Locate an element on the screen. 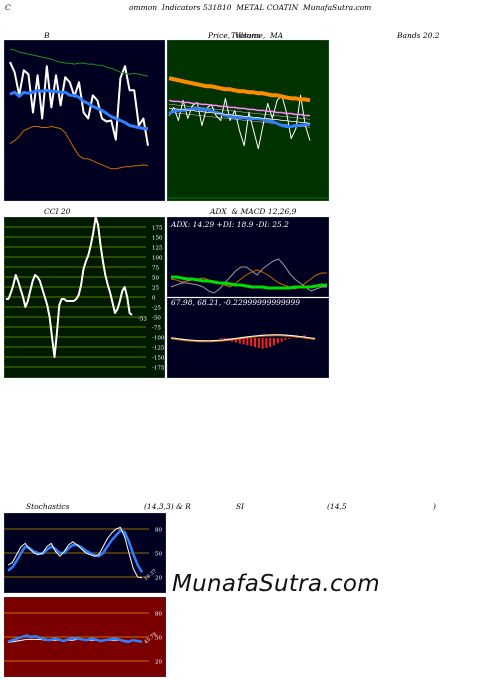  stoch-params-label: (14,3,3) & R is located at coordinates (167, 506).